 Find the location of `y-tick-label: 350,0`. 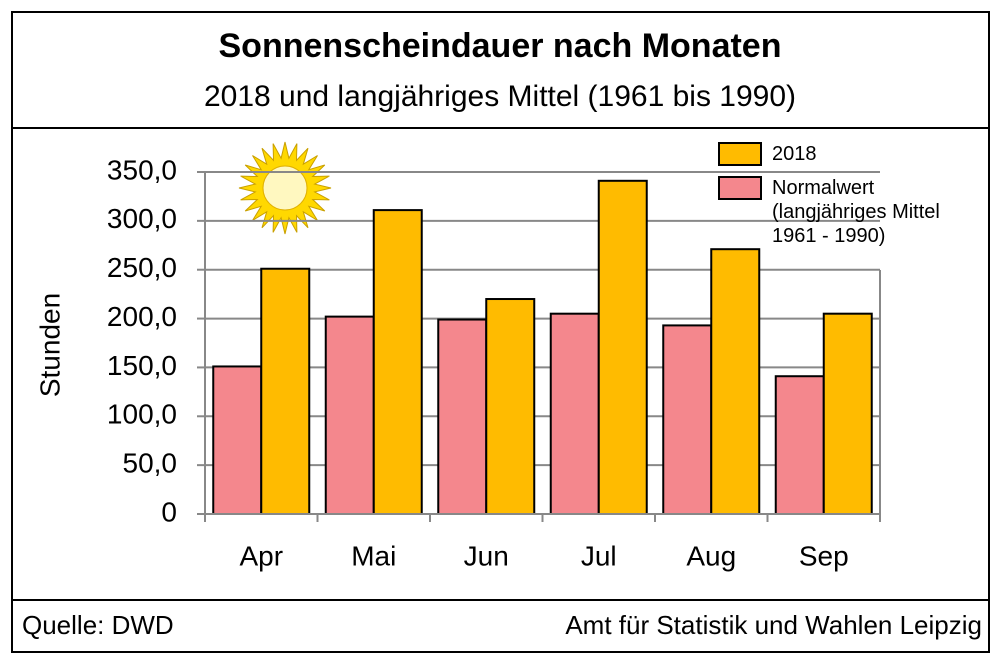

y-tick-label: 350,0 is located at coordinates (142, 169).